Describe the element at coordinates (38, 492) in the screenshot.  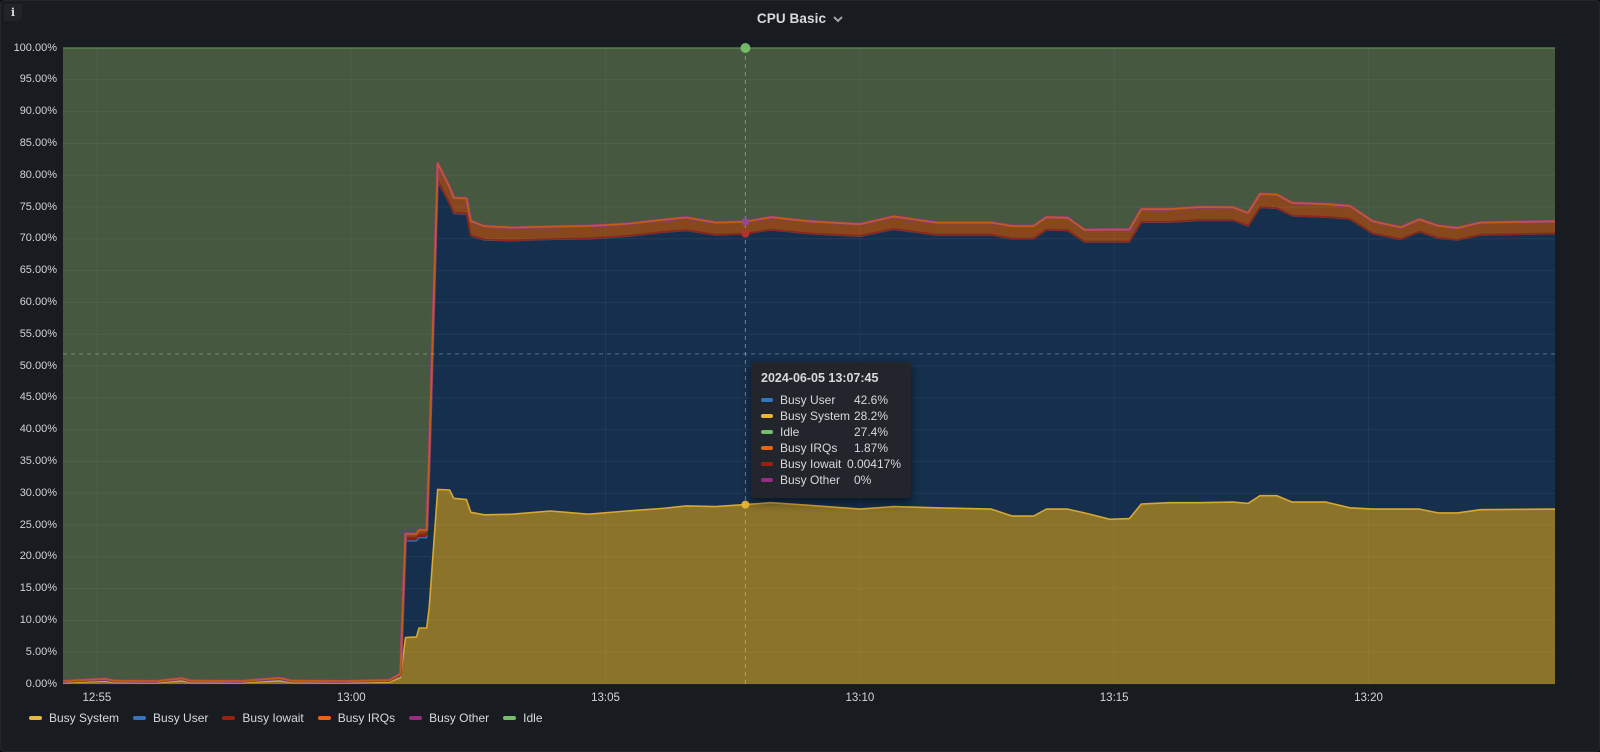
I see `y-axis-label: 30.00%` at that location.